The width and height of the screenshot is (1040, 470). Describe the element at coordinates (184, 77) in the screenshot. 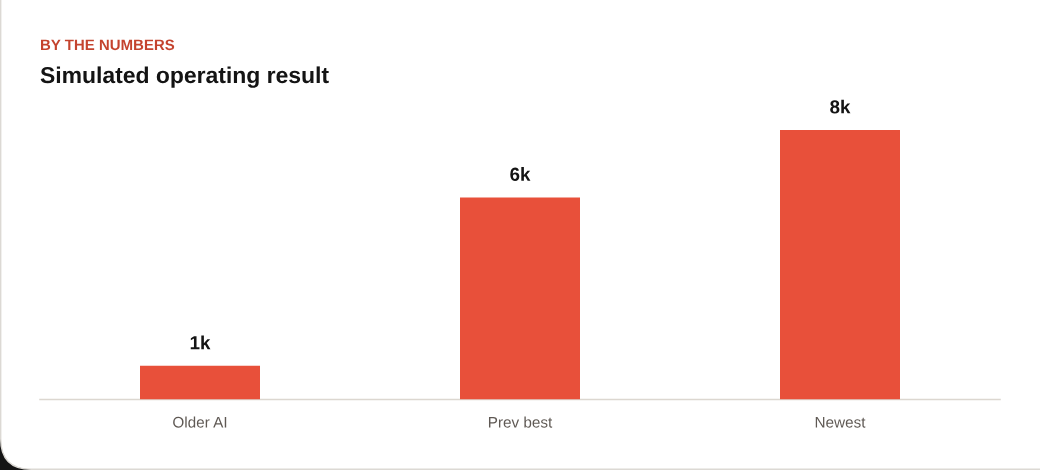

I see `chart-title: Simulated operating result` at that location.